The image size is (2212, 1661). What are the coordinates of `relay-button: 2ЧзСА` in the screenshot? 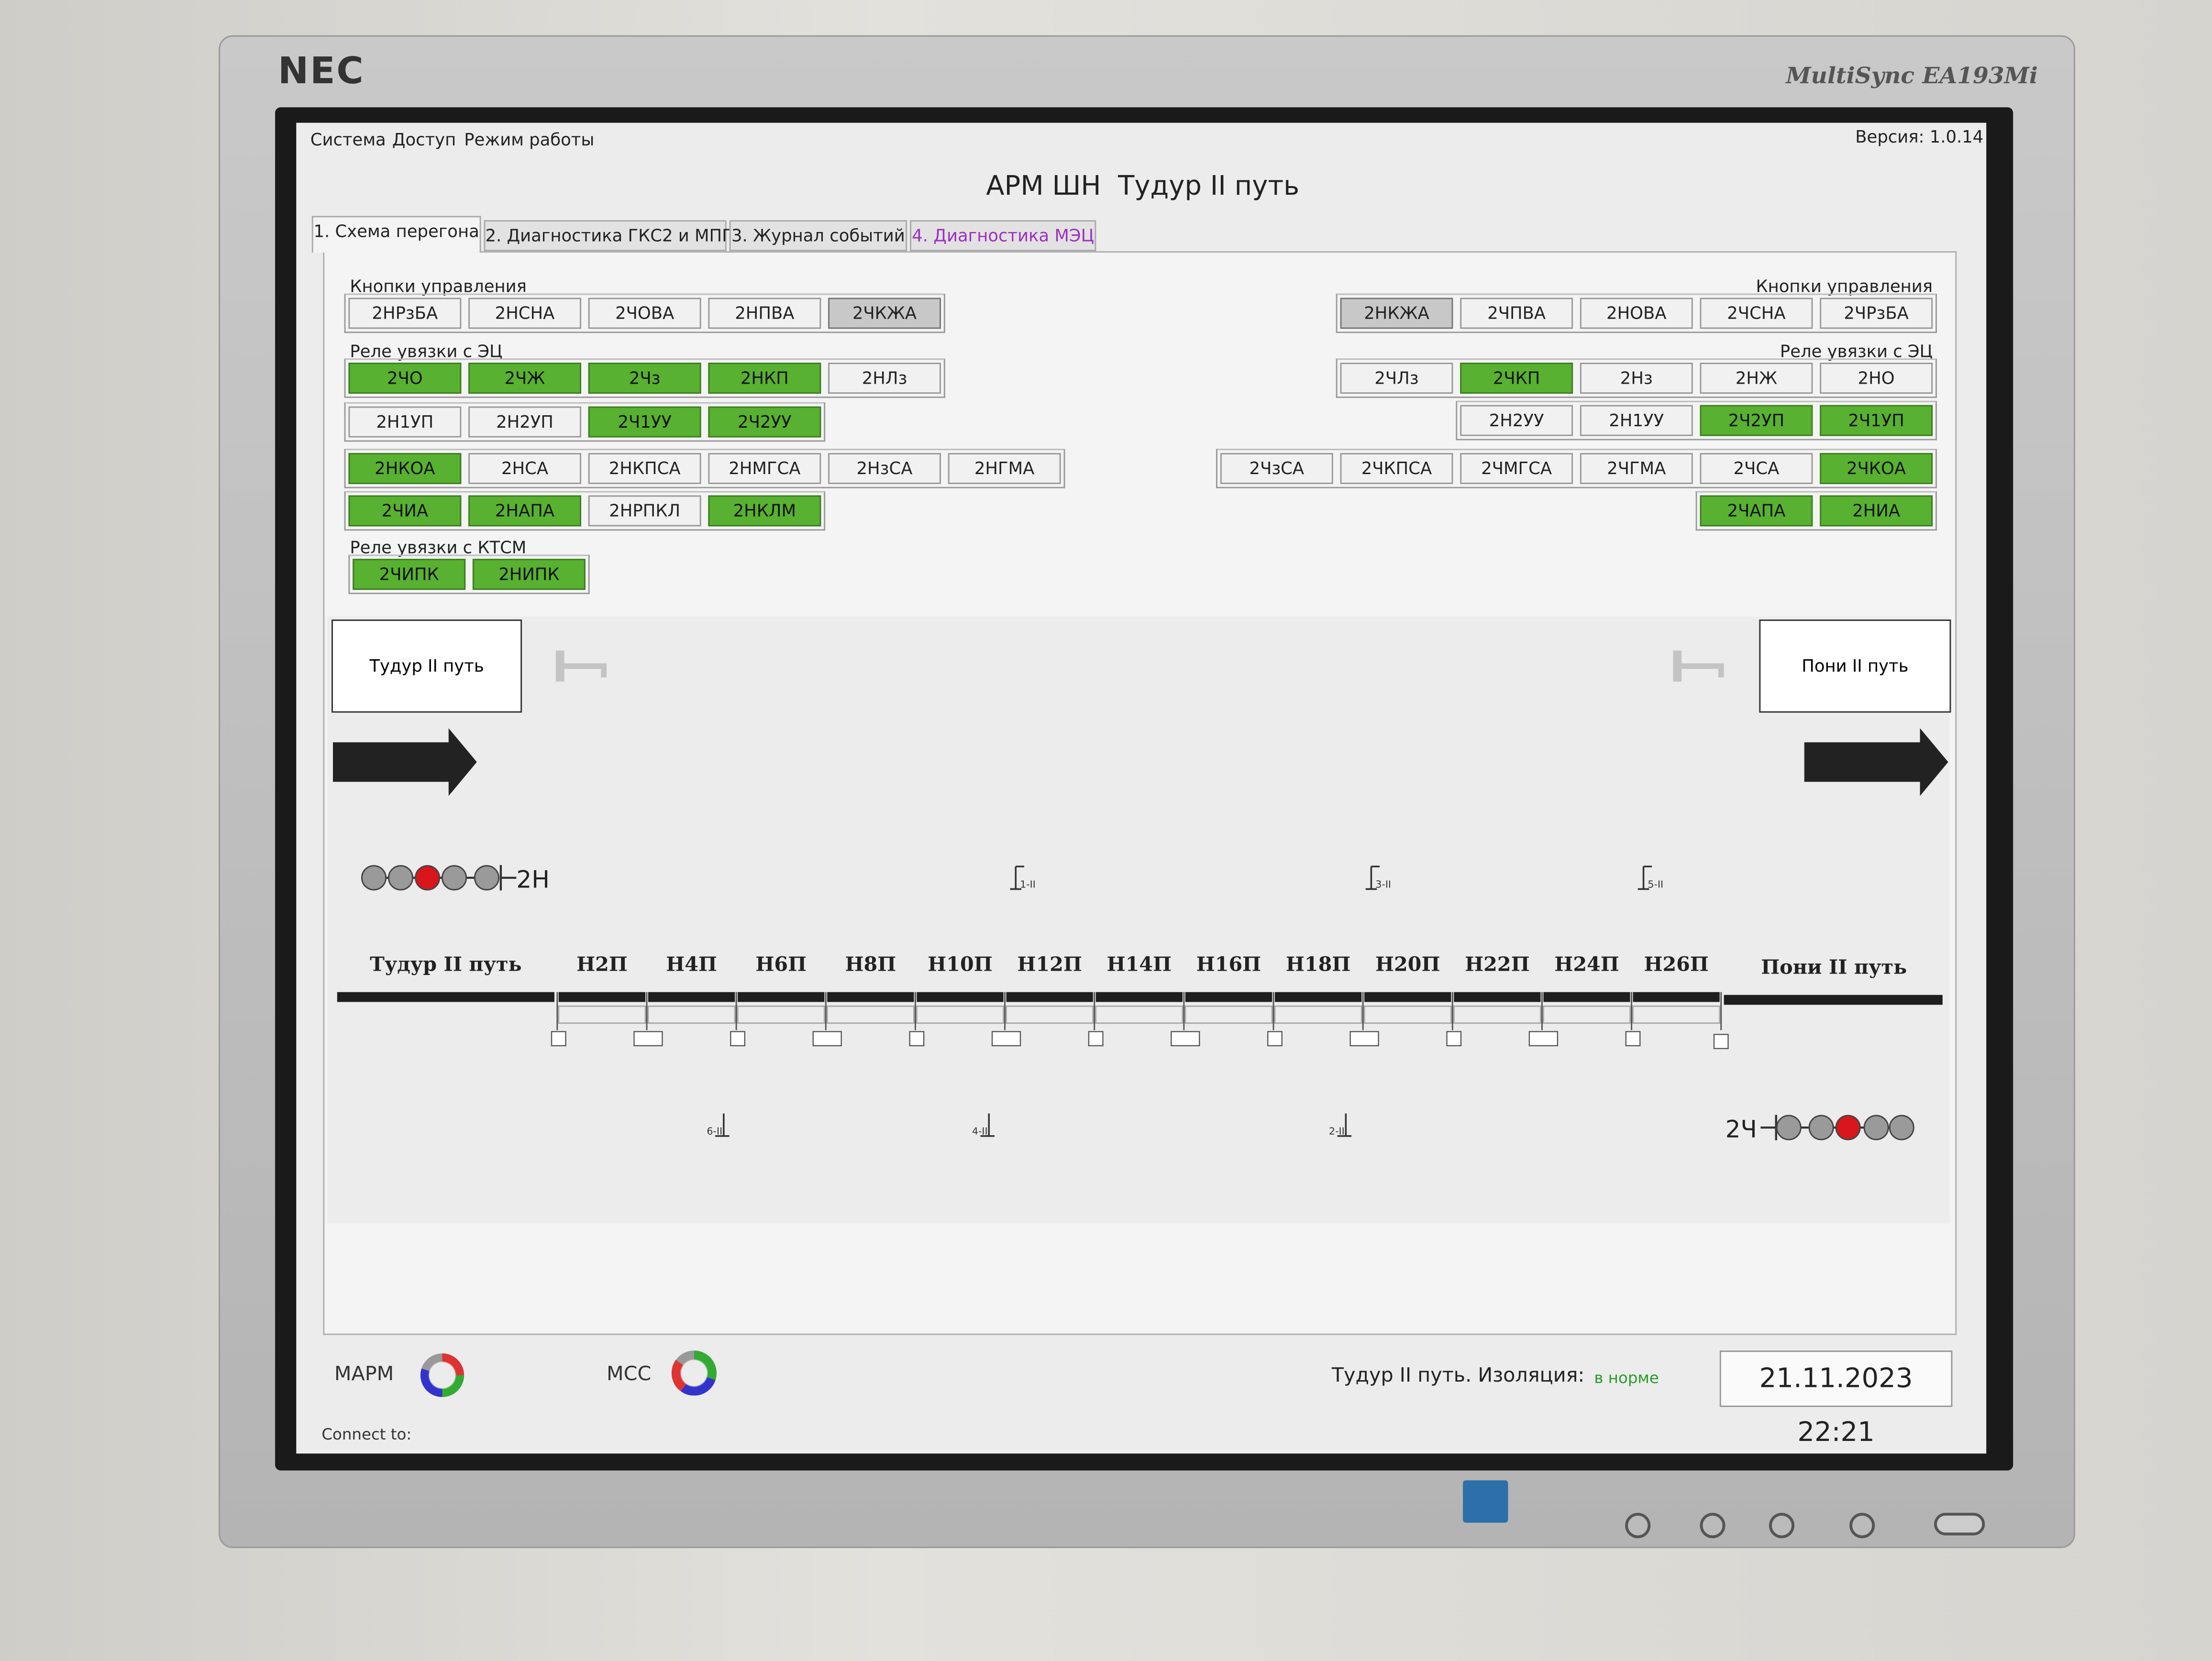 It's located at (1276, 469).